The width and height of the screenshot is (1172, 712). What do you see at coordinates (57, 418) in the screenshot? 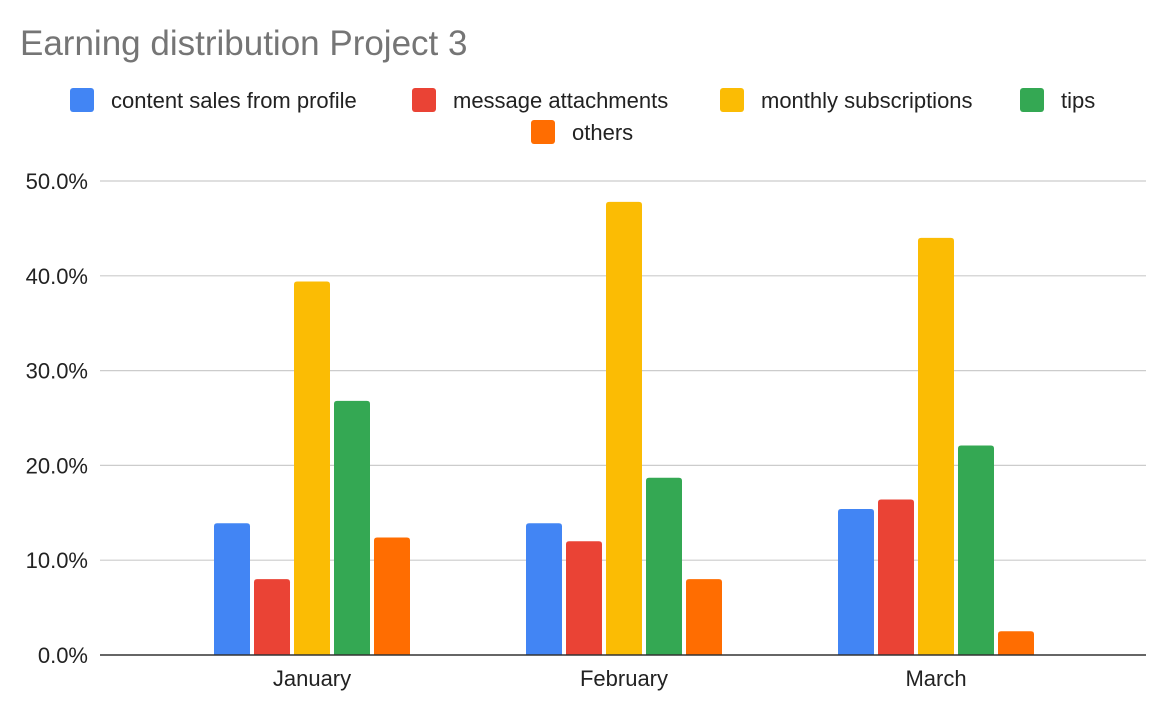
I see `y-axis: 0.0% 10.0% 20.0% 30.0% 40.0% 50.0%` at bounding box center [57, 418].